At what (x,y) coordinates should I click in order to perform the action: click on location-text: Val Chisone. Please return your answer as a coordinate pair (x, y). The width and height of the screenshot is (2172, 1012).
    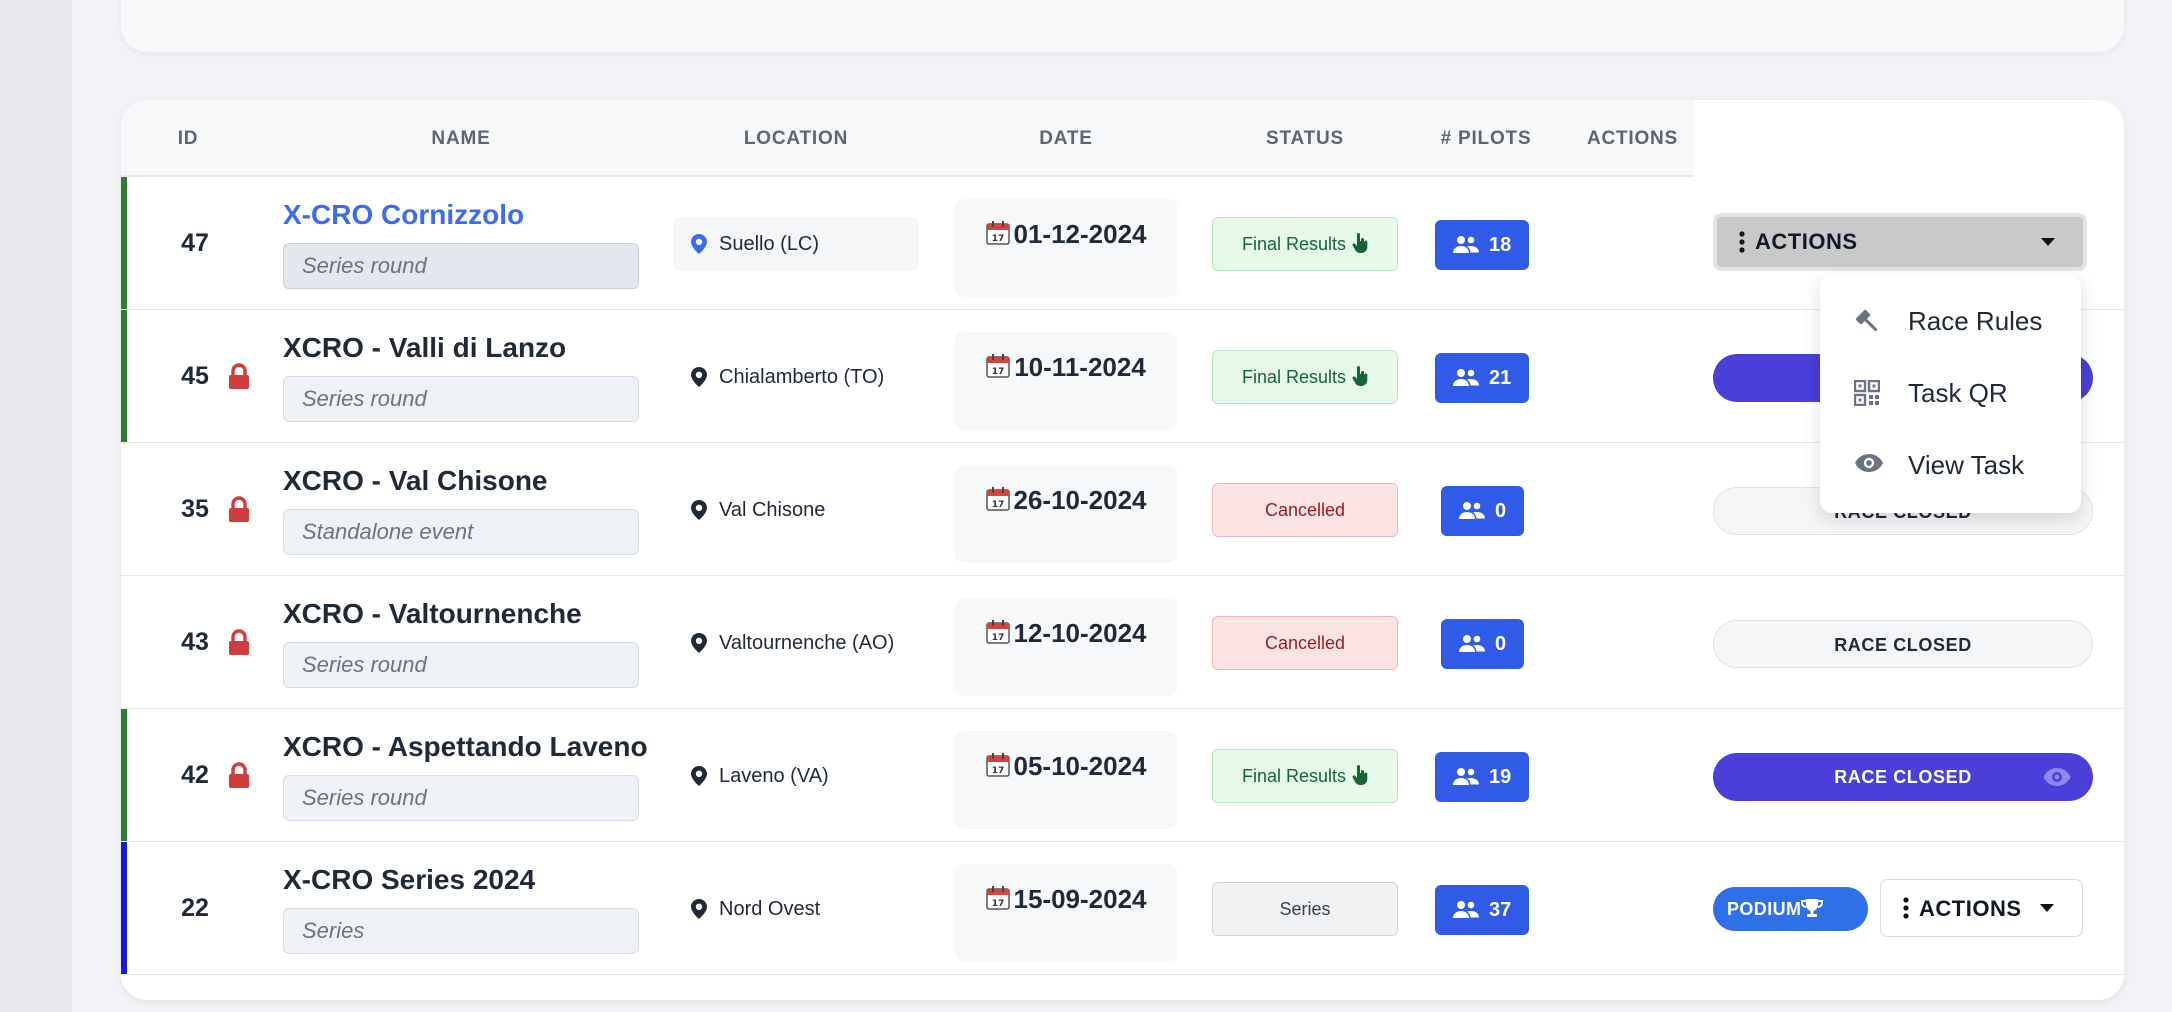
    Looking at the image, I should click on (772, 510).